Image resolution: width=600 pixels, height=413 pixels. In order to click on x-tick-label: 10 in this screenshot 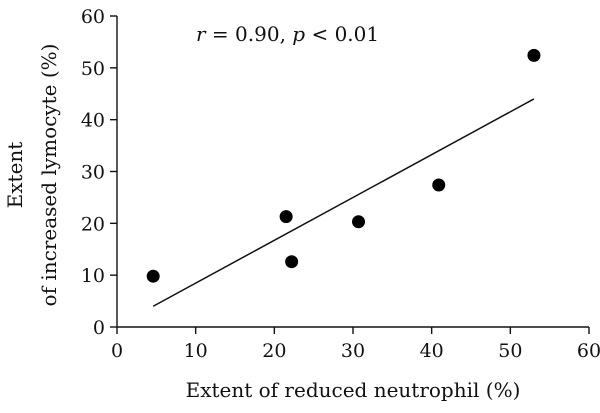, I will do `click(196, 351)`.